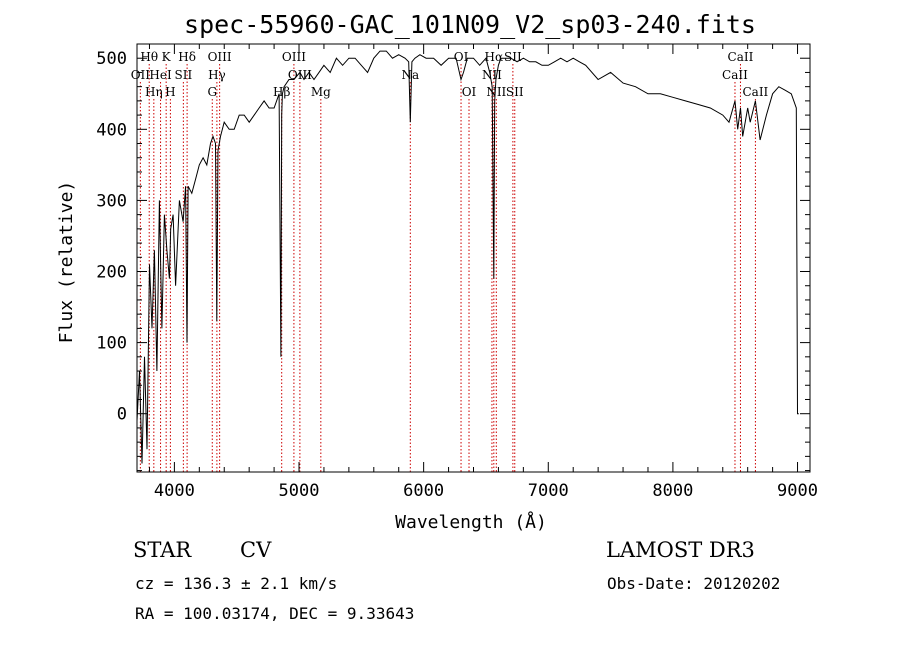 Image resolution: width=900 pixels, height=649 pixels. Describe the element at coordinates (122, 415) in the screenshot. I see `y-tick-label: 0` at that location.